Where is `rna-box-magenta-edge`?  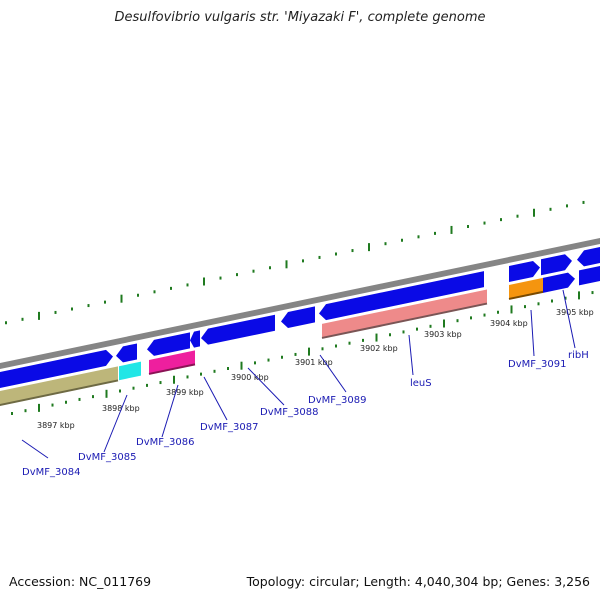
rna-box-magenta-edge is located at coordinates (172, 369).